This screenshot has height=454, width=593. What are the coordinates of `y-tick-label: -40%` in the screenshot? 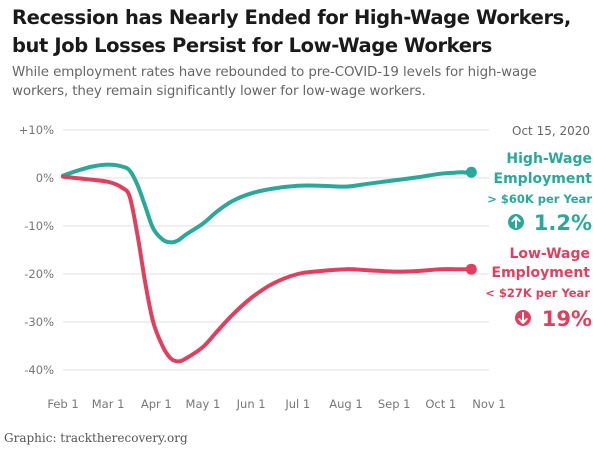 It's located at (39, 370).